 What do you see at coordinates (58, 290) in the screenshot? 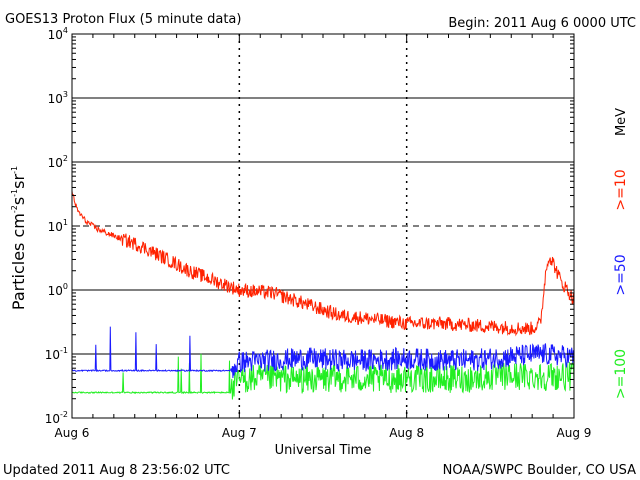
I see `y-tick-label-2: 10⁰` at bounding box center [58, 290].